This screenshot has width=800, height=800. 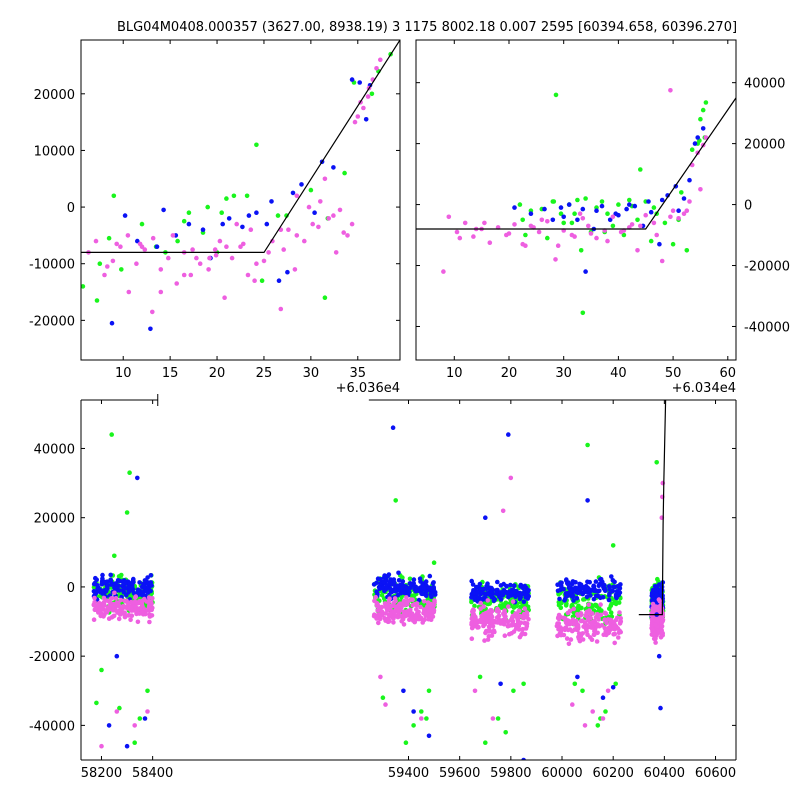 What do you see at coordinates (54, 519) in the screenshot?
I see `y-tick-label: 20000` at bounding box center [54, 519].